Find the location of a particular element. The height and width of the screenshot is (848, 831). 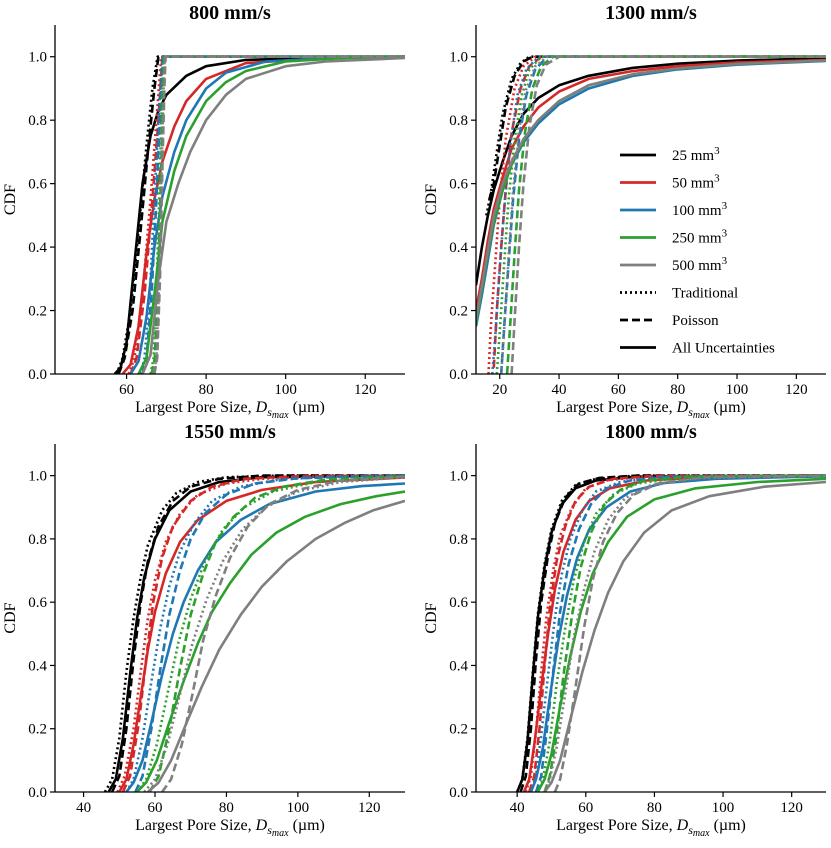

legend-label: All Uncertainties is located at coordinates (723, 349).